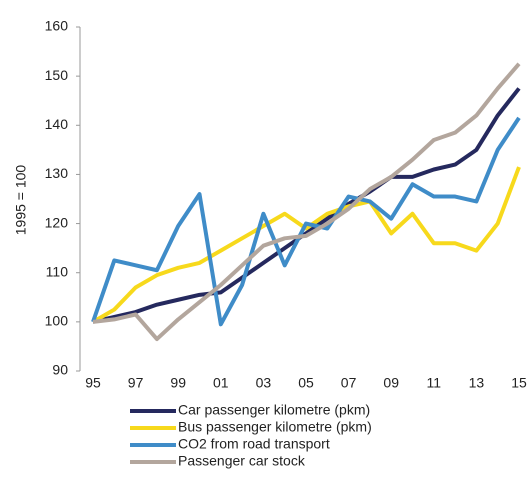 The height and width of the screenshot is (498, 531). Describe the element at coordinates (57, 222) in the screenshot. I see `y-tick-label: 120` at that location.